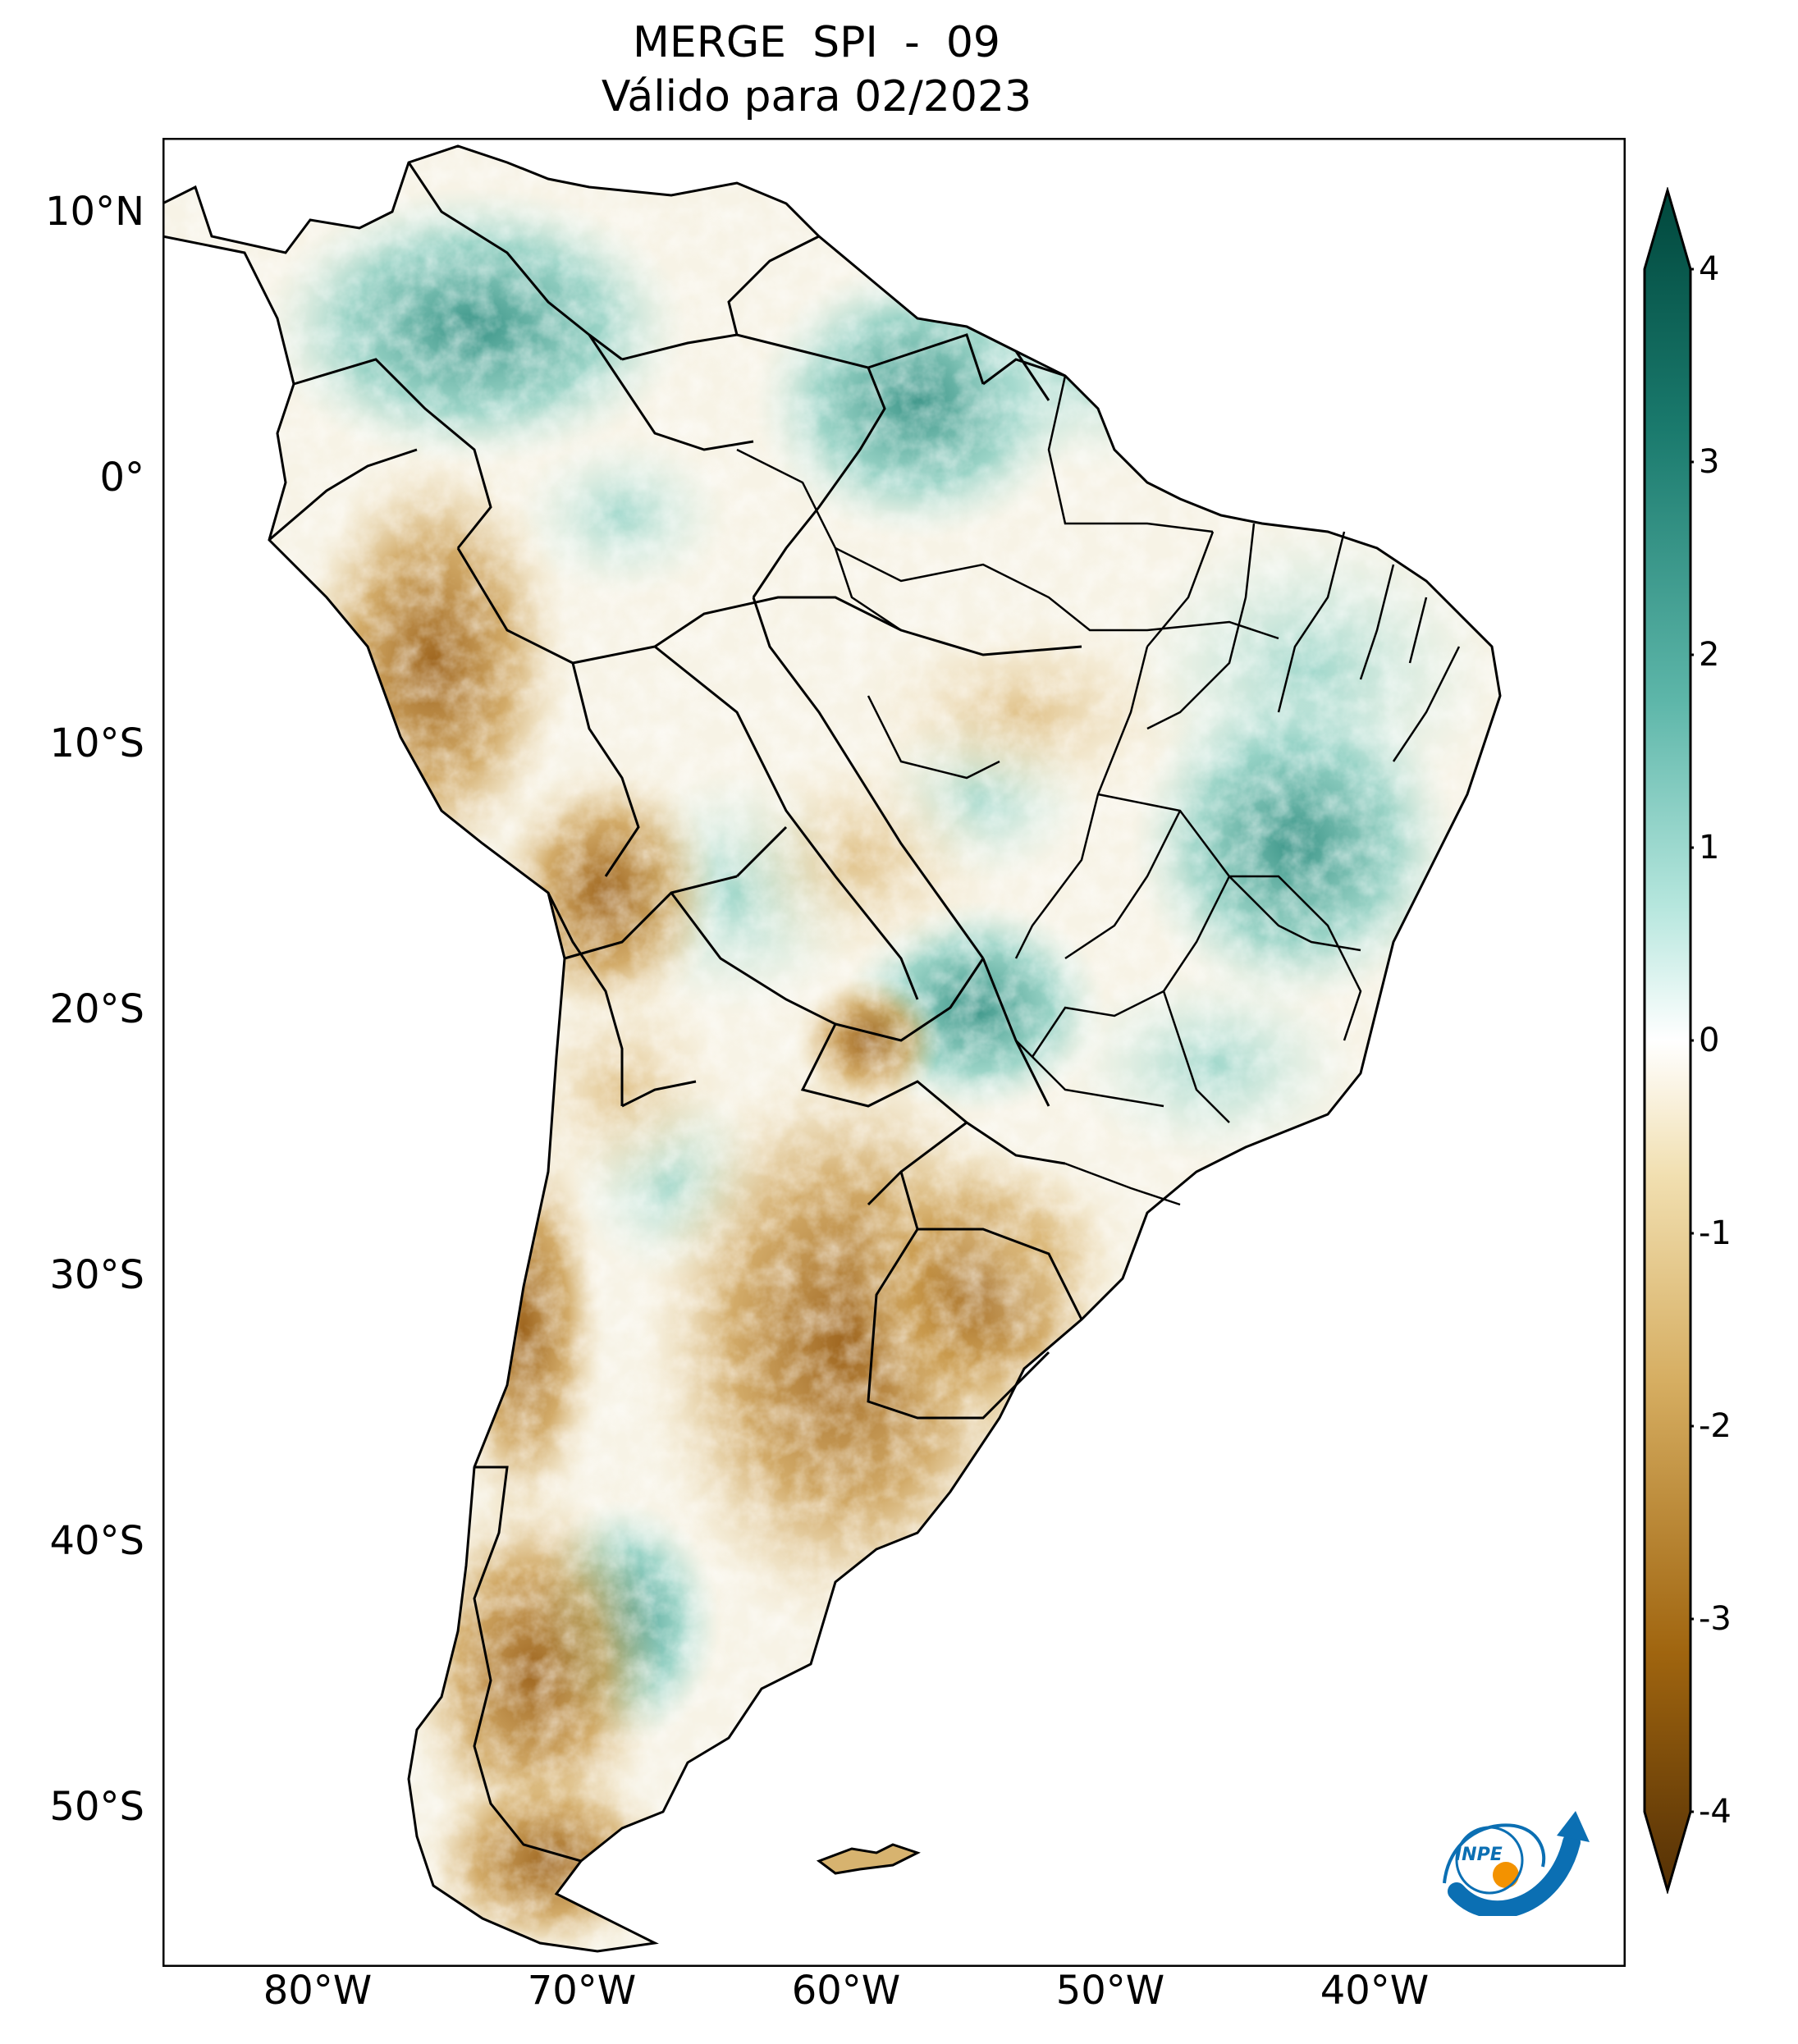 This screenshot has height=2044, width=1798. What do you see at coordinates (1709, 269) in the screenshot?
I see `colorbar-tick-label: 4` at bounding box center [1709, 269].